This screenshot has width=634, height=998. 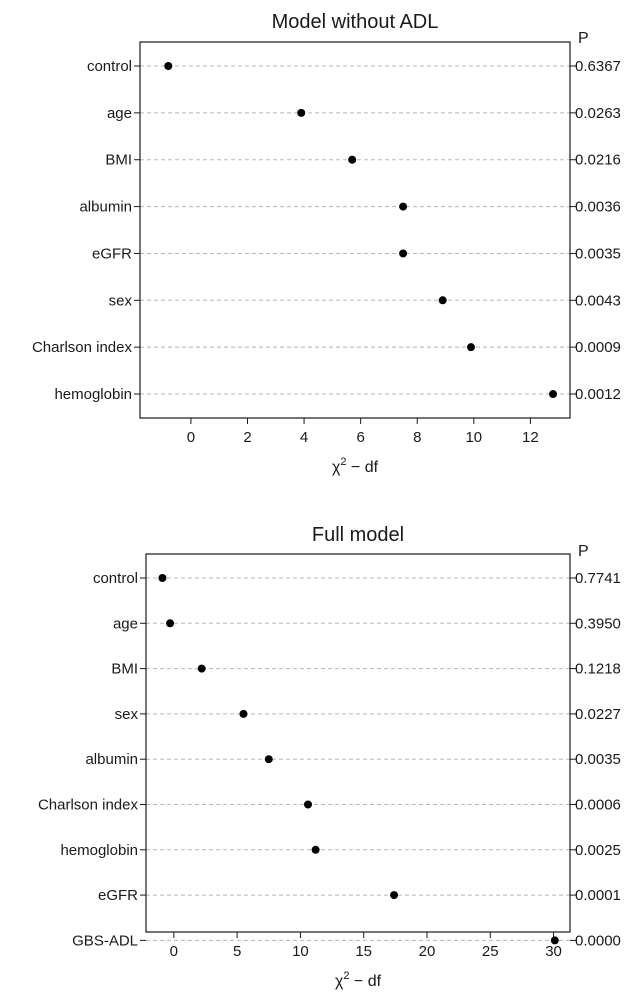 I want to click on p-value-label: 0.0216, so click(x=598, y=160).